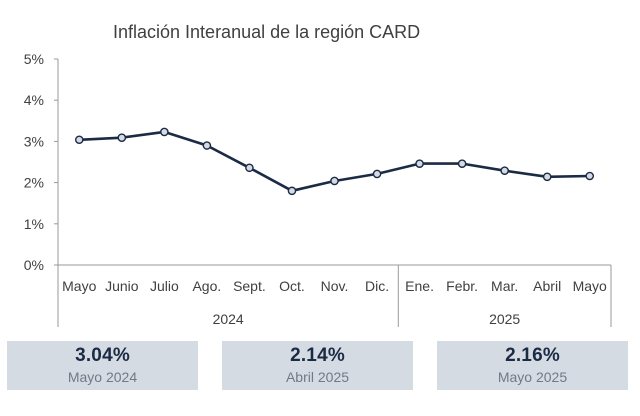 This screenshot has width=640, height=416. I want to click on kpi-card-may-2025: 2.16% Mayo 2025, so click(532, 365).